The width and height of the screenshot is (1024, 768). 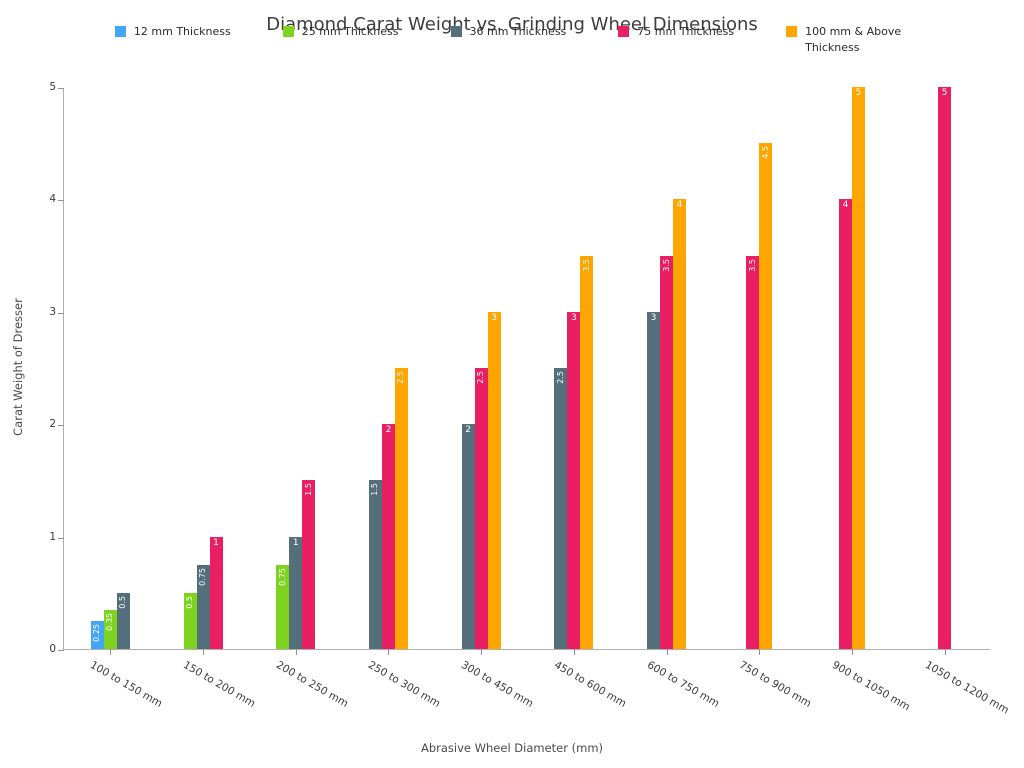 What do you see at coordinates (219, 684) in the screenshot?
I see `x-tick-label: 150 to 200 mm` at bounding box center [219, 684].